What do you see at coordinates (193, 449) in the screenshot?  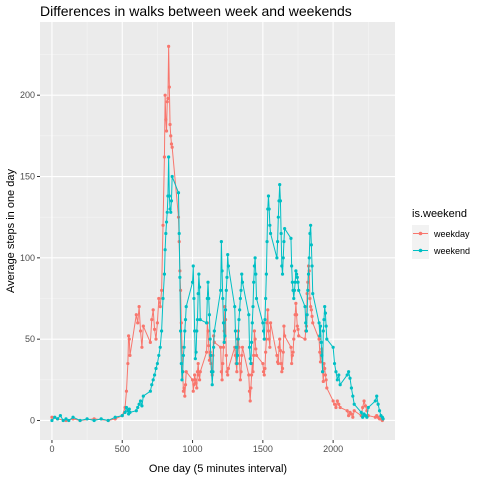 I see `x-tick-label: 1000` at bounding box center [193, 449].